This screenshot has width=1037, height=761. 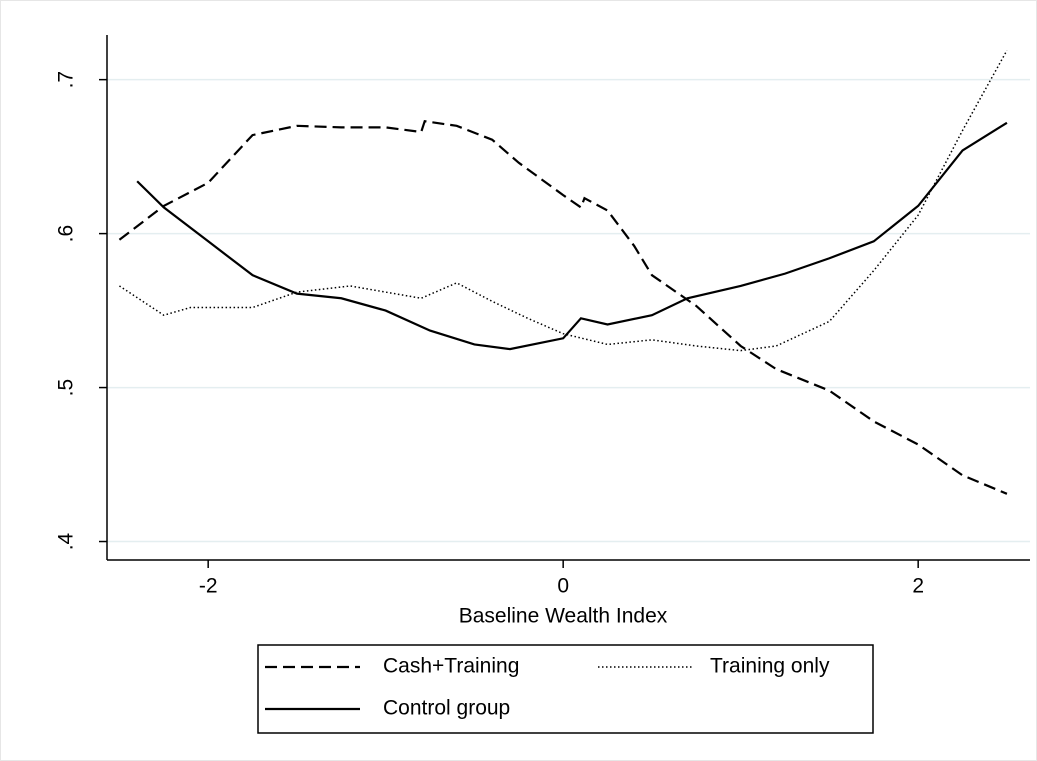 What do you see at coordinates (770, 666) in the screenshot?
I see `legend-label: Training only` at bounding box center [770, 666].